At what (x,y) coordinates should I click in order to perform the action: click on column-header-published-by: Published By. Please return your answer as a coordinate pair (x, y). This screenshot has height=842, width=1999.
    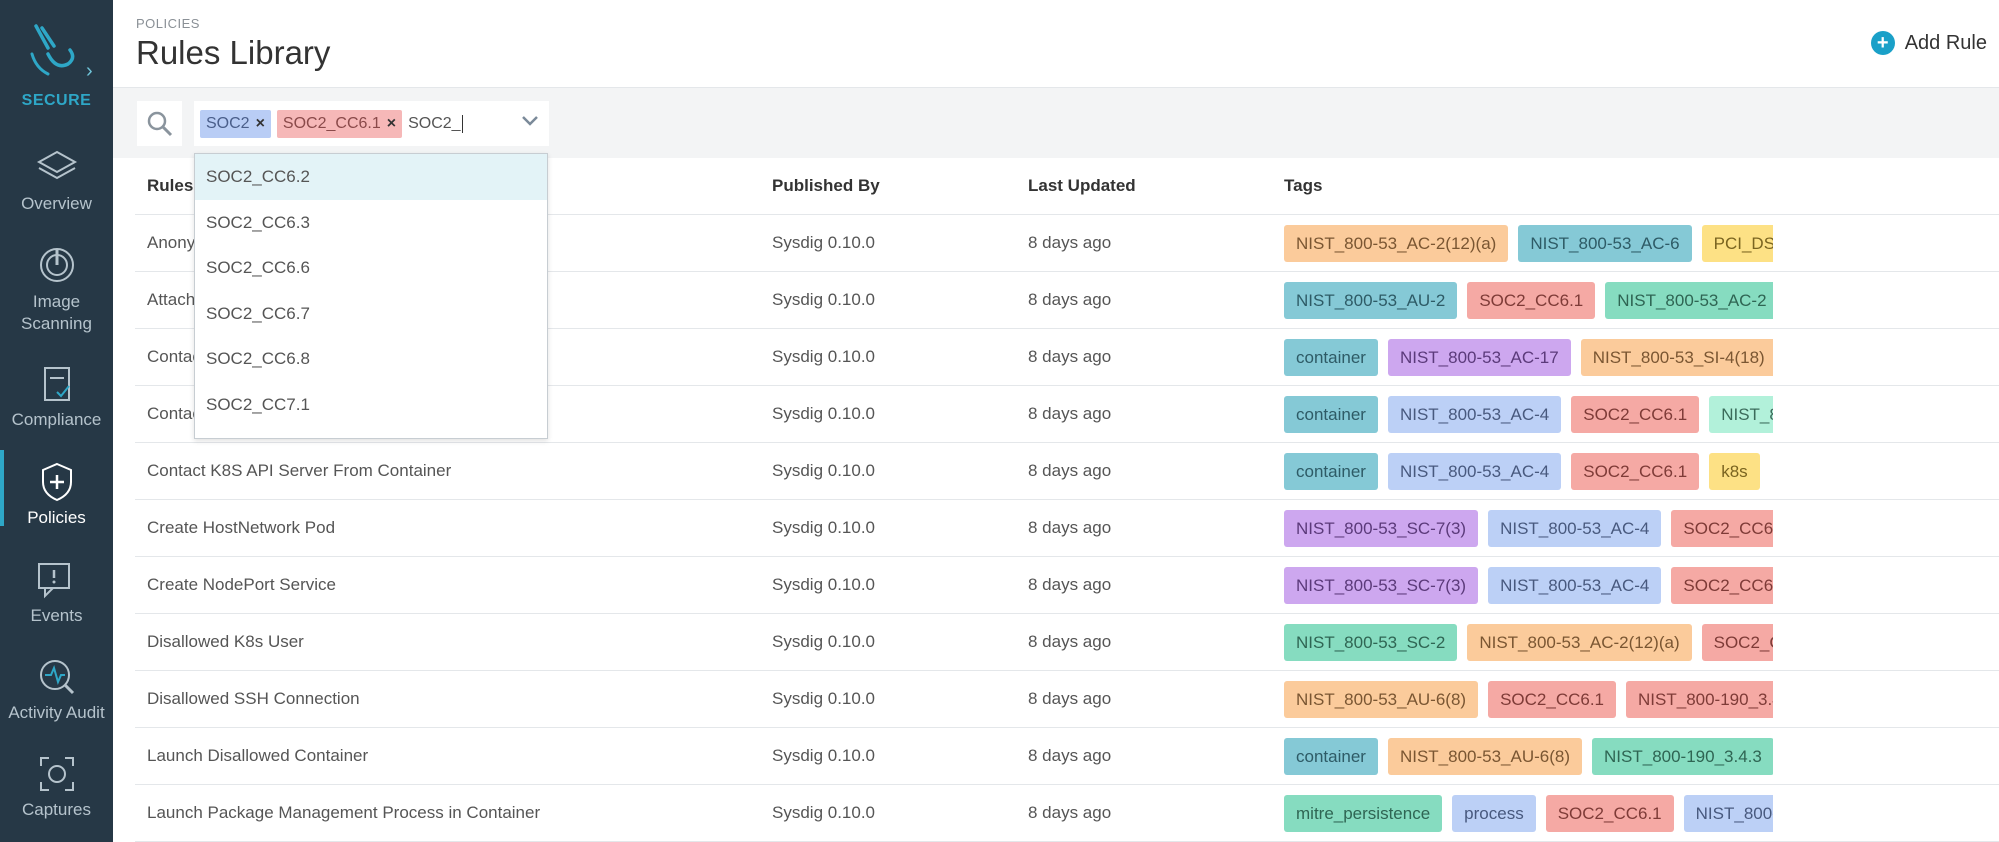
    Looking at the image, I should click on (826, 185).